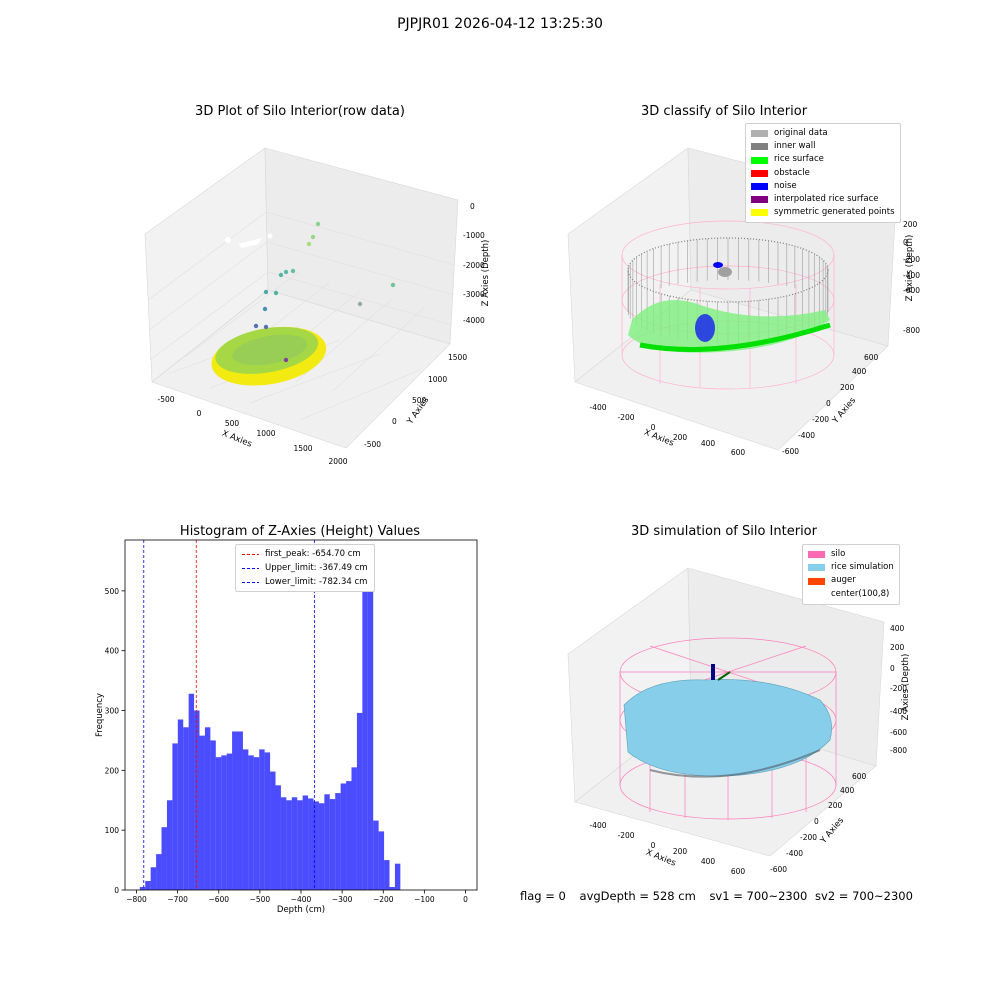 This screenshot has height=1000, width=1000. What do you see at coordinates (500, 24) in the screenshot?
I see `figure-title: PJPJR01 2026-04-12 13:25:30` at bounding box center [500, 24].